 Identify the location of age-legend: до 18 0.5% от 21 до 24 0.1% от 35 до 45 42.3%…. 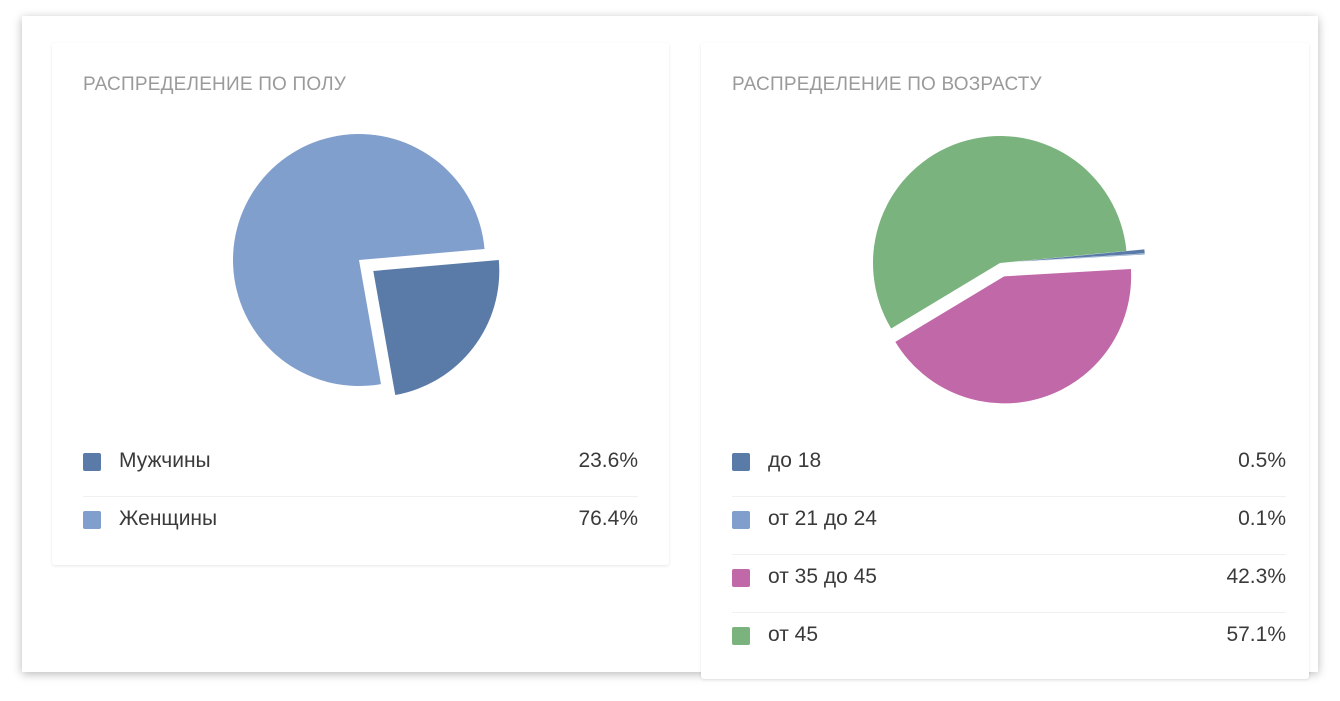
(1009, 554).